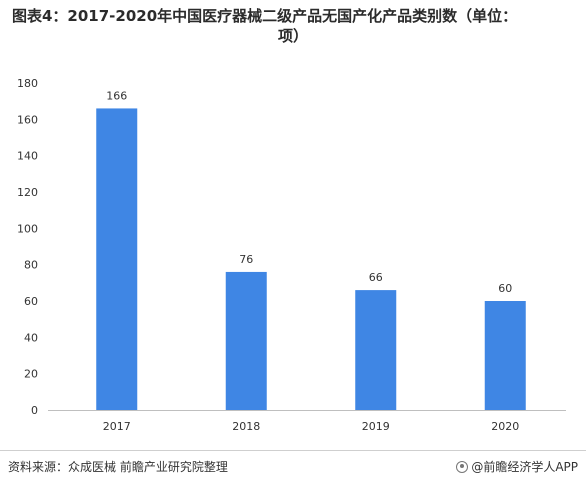  What do you see at coordinates (505, 355) in the screenshot?
I see `bar-2020` at bounding box center [505, 355].